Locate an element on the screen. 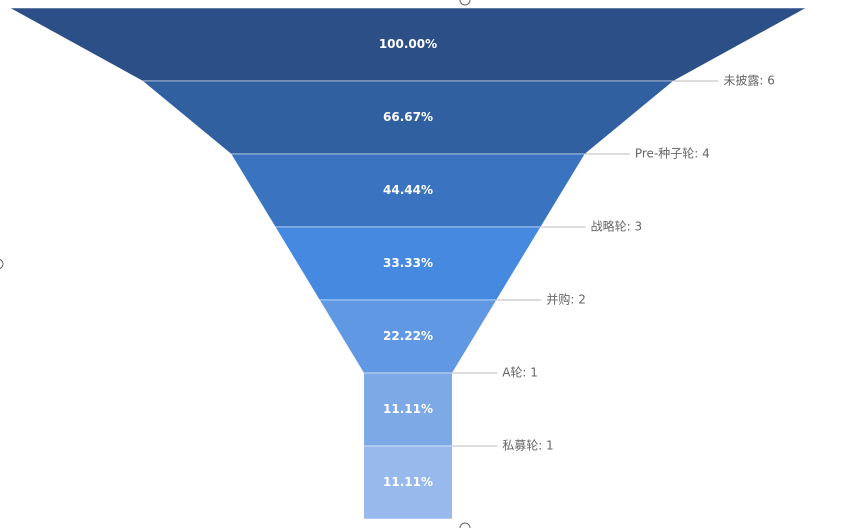 The width and height of the screenshot is (865, 528). category-label: 未披露: 6 is located at coordinates (749, 81).